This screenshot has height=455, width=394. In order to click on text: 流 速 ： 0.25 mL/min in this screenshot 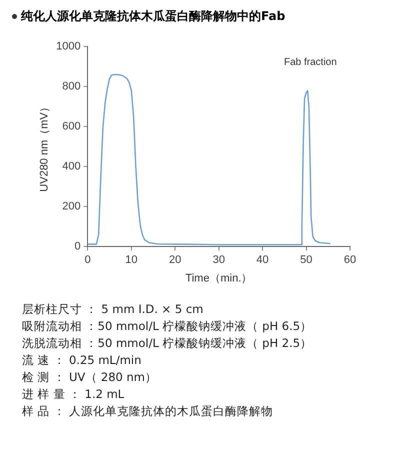, I will do `click(82, 360)`.